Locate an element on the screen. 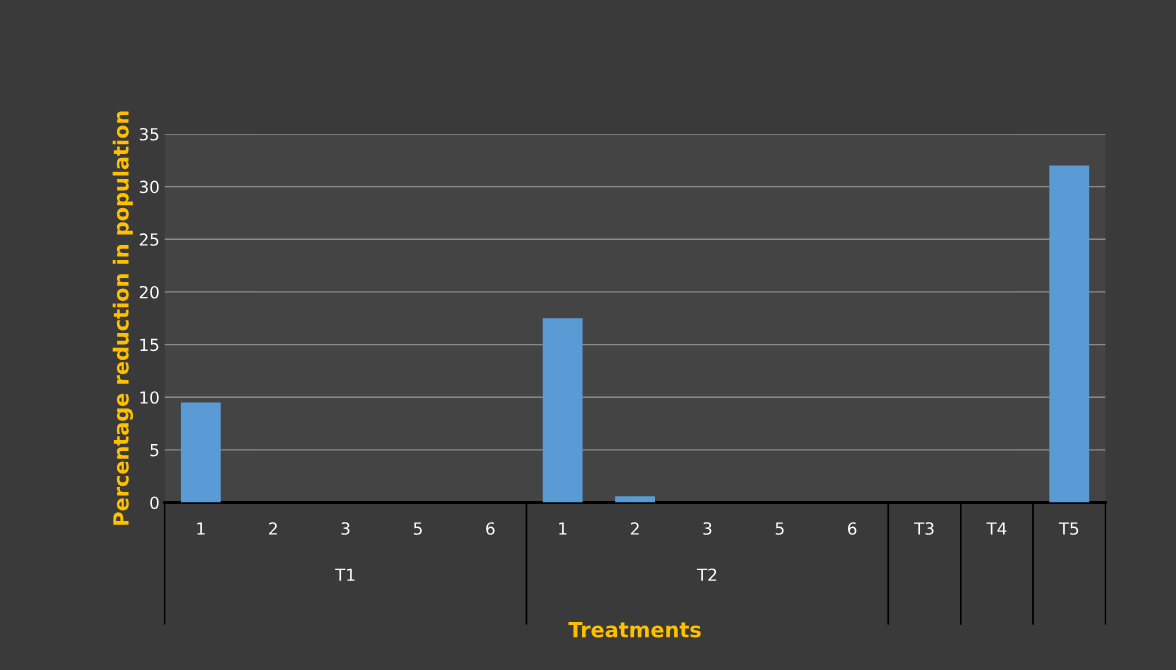  text: T2 is located at coordinates (706, 574).